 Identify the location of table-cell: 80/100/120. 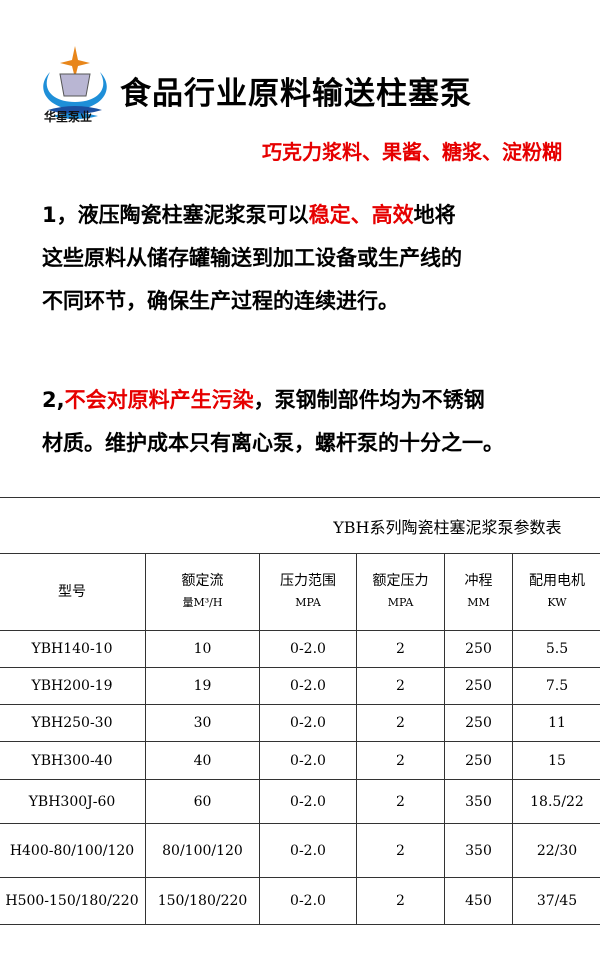
(202, 850).